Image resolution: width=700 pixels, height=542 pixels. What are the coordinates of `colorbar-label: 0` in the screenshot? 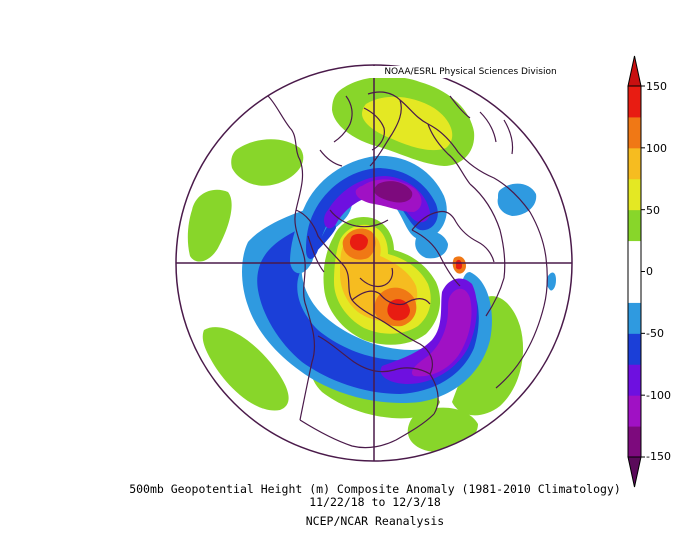 It's located at (649, 271).